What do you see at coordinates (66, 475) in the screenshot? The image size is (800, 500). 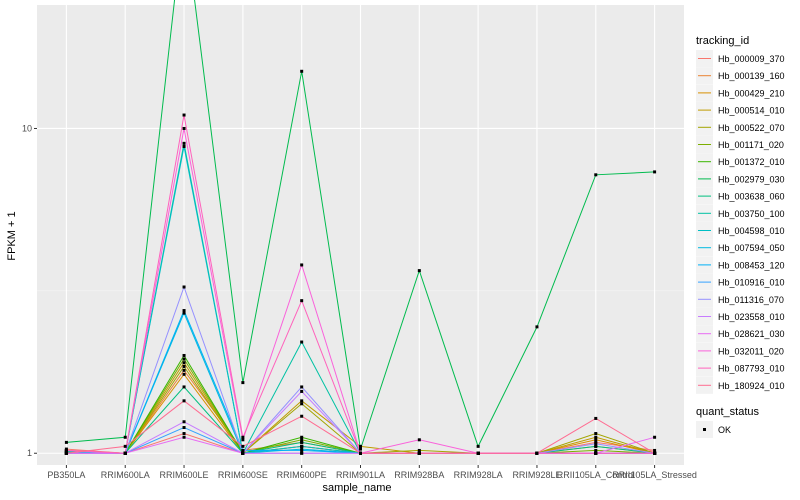 I see `x-tick-label: PB350LA` at bounding box center [66, 475].